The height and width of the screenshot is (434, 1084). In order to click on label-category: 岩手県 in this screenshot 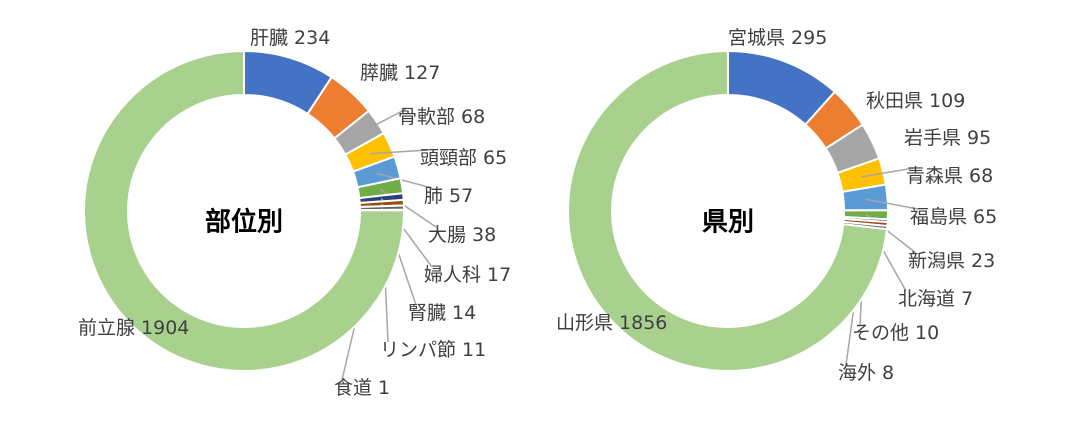, I will do `click(932, 138)`.